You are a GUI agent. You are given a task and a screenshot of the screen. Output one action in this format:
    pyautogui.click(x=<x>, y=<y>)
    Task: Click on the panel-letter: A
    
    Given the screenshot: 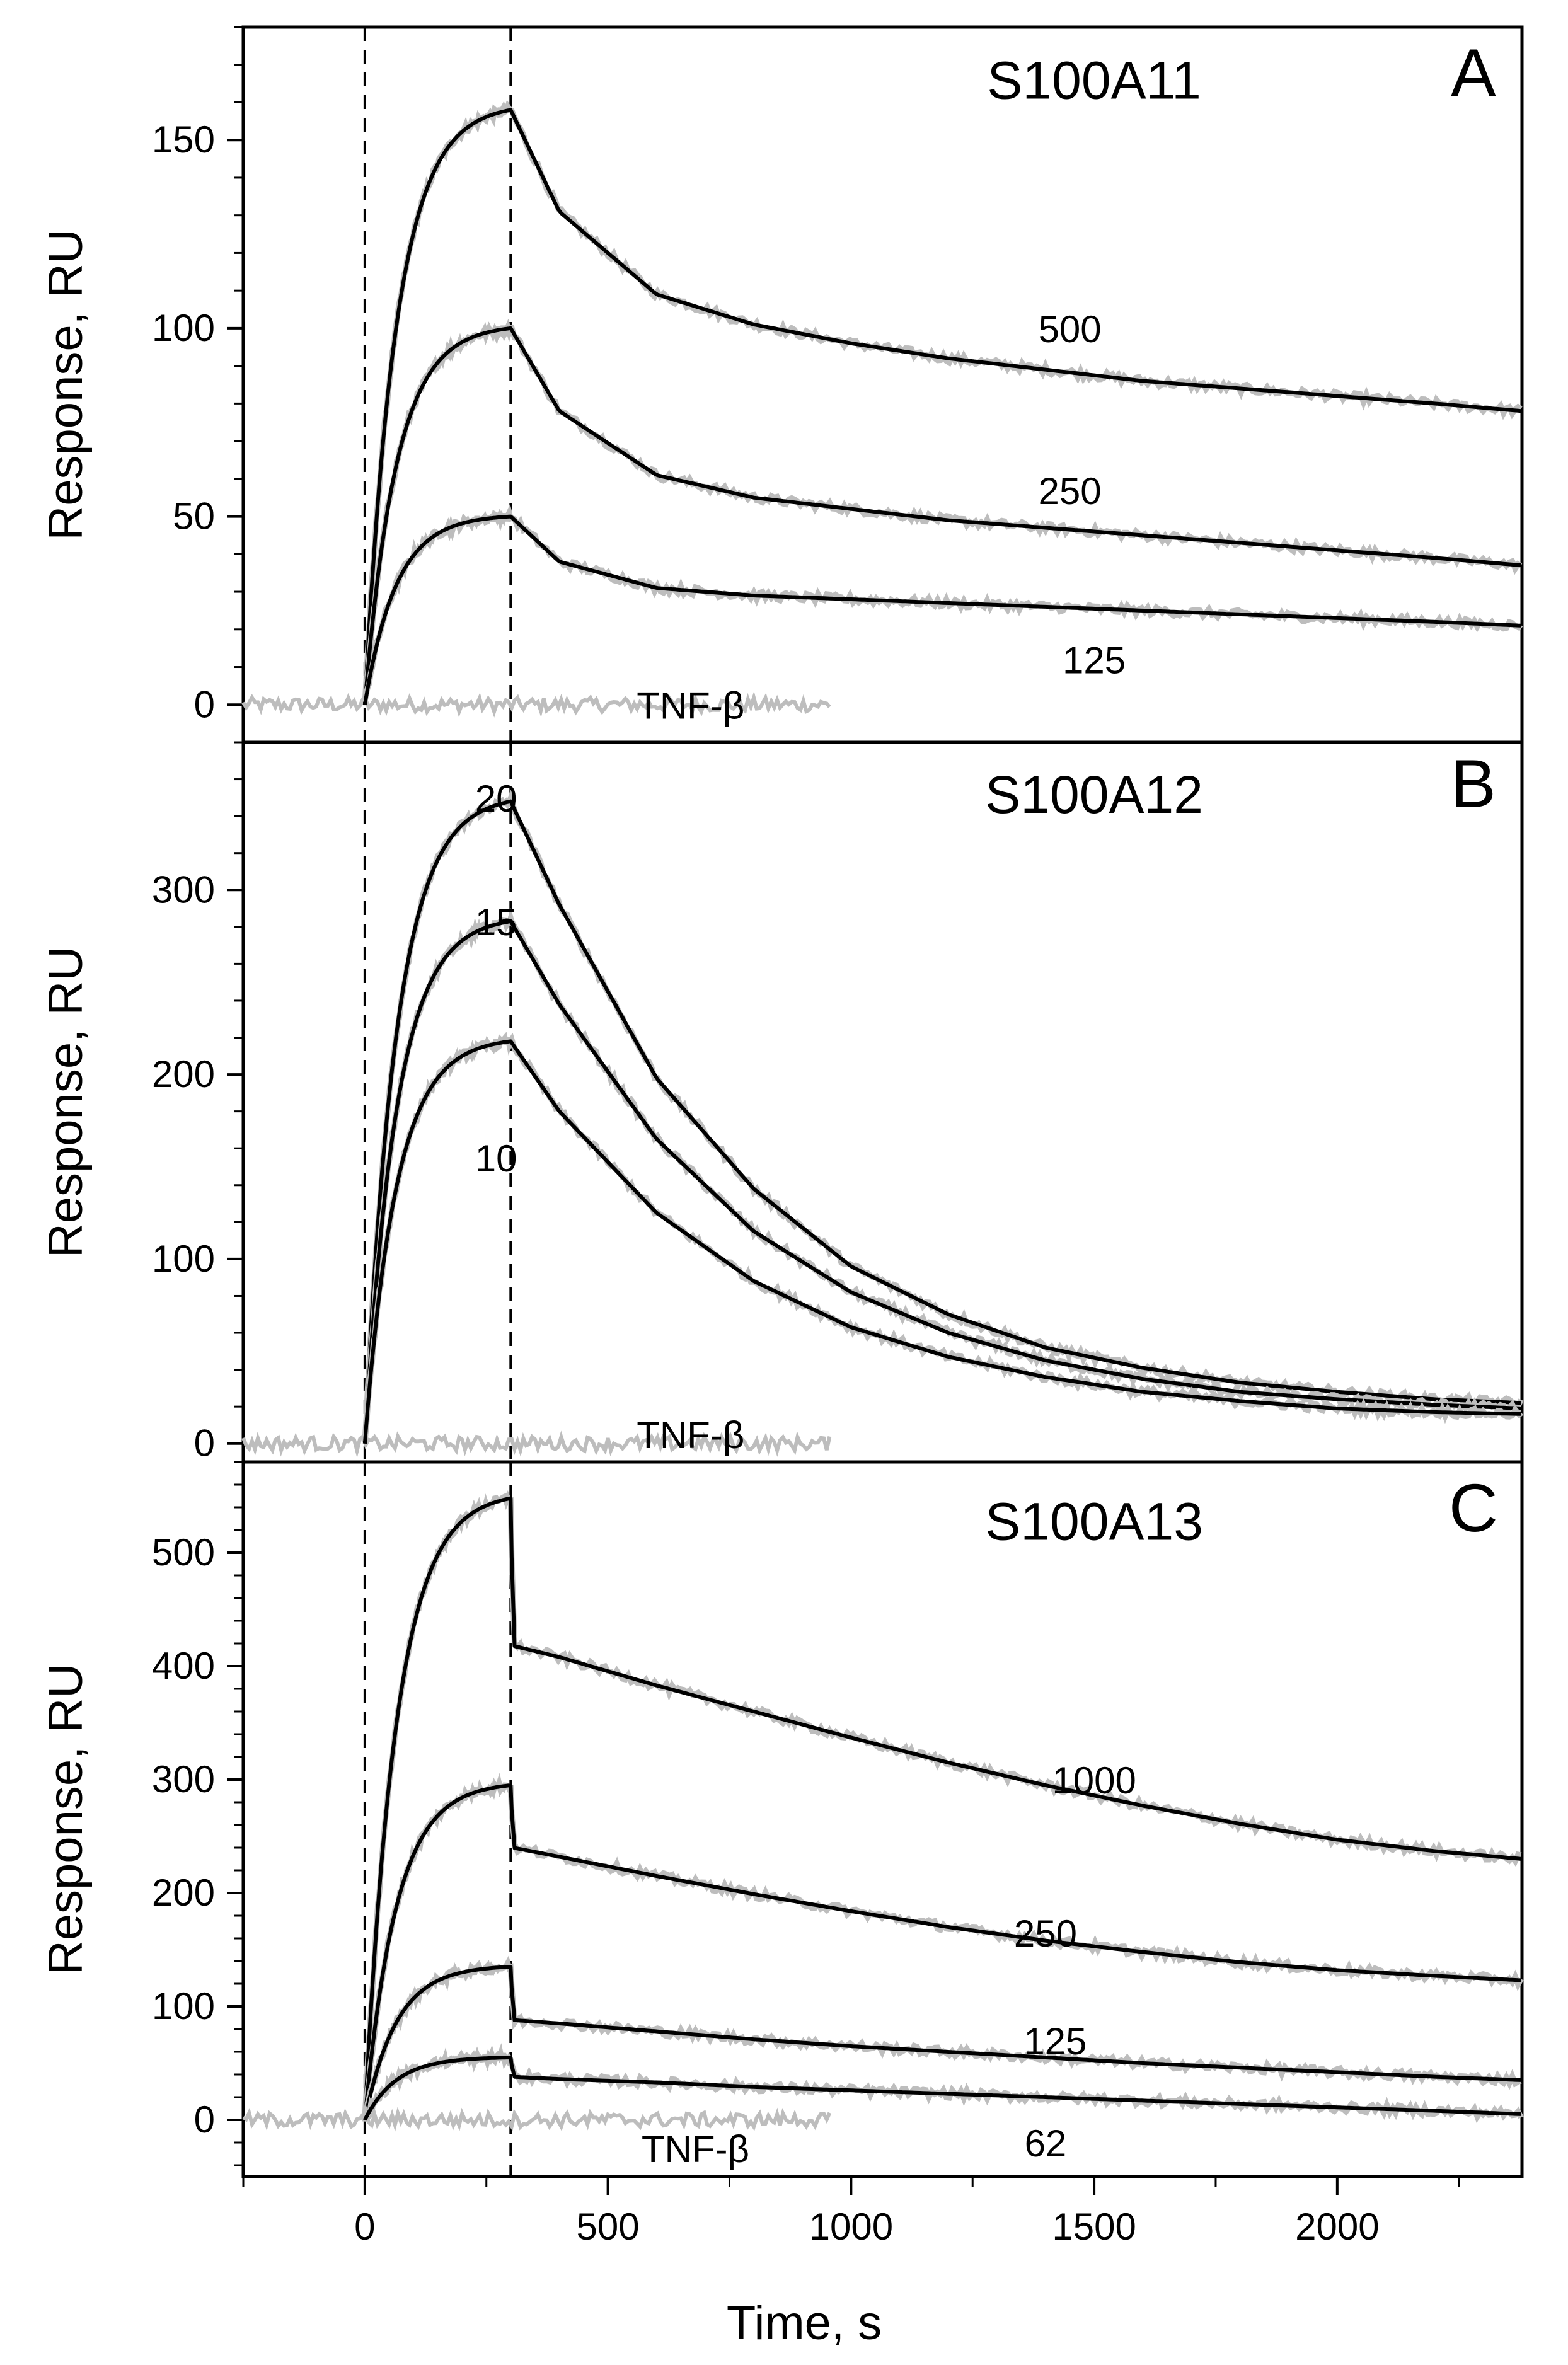 What is the action you would take?
    pyautogui.click(x=1474, y=73)
    